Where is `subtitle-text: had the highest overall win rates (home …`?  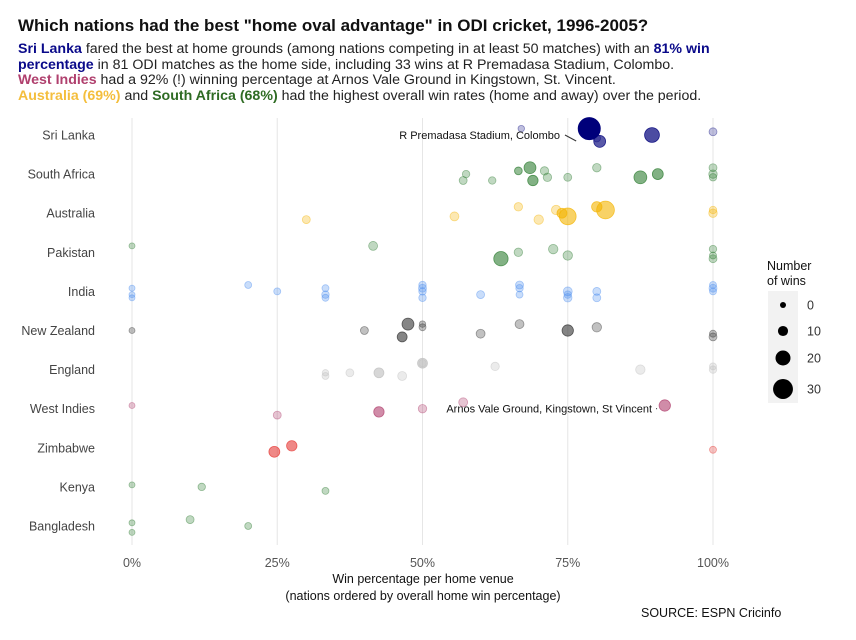
subtitle-text: had the highest overall win rates (home … is located at coordinates (489, 95).